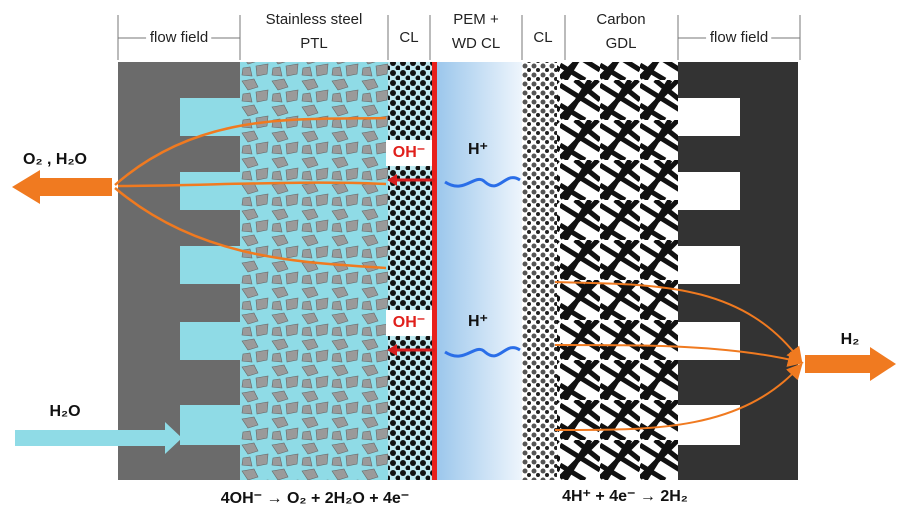 The height and width of the screenshot is (510, 898). I want to click on inlet-arrow, so click(98, 438).